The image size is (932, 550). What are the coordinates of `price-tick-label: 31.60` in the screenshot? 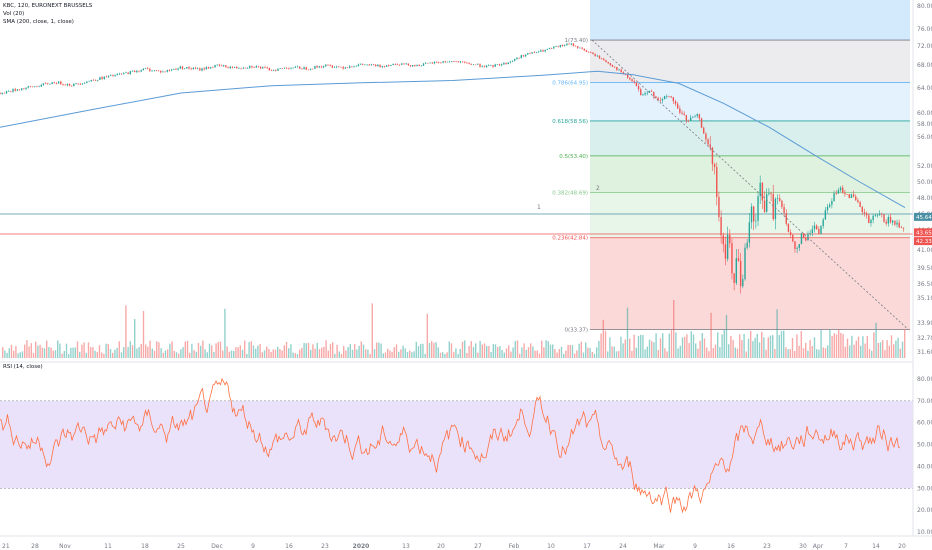 It's located at (924, 352).